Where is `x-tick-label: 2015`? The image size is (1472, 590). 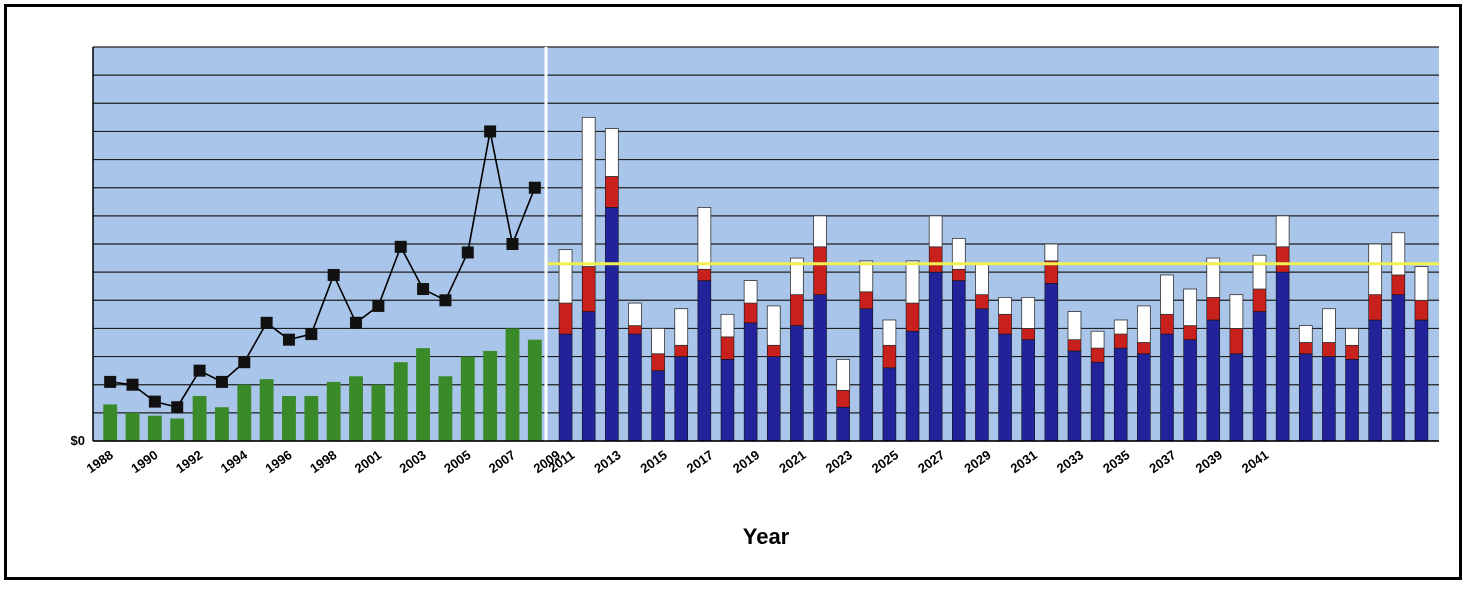 x-tick-label: 2015 is located at coordinates (654, 461).